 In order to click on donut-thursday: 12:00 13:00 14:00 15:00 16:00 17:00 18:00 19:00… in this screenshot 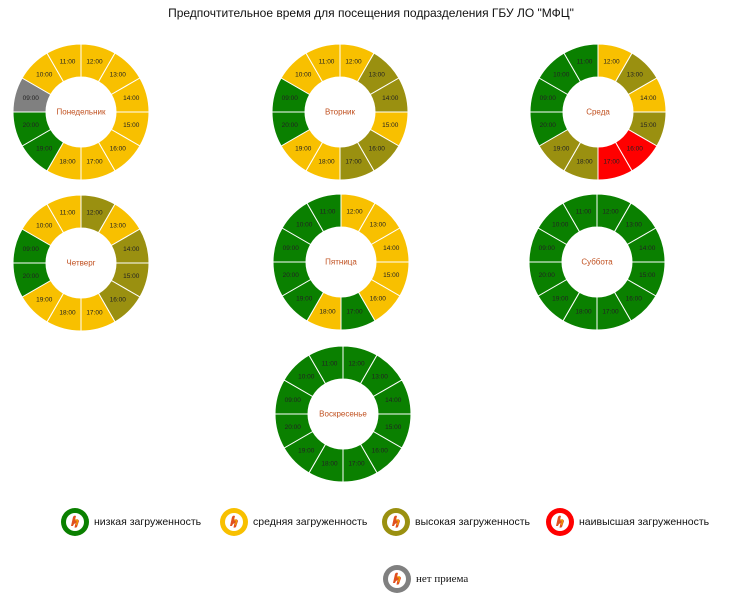, I will do `click(81, 263)`.